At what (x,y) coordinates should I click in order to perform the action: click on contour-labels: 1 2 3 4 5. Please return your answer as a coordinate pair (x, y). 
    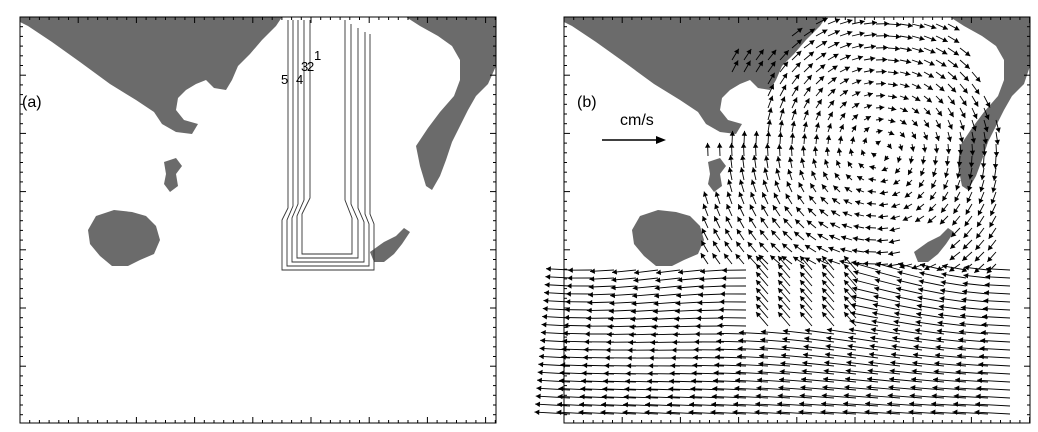
    Looking at the image, I should click on (301, 67).